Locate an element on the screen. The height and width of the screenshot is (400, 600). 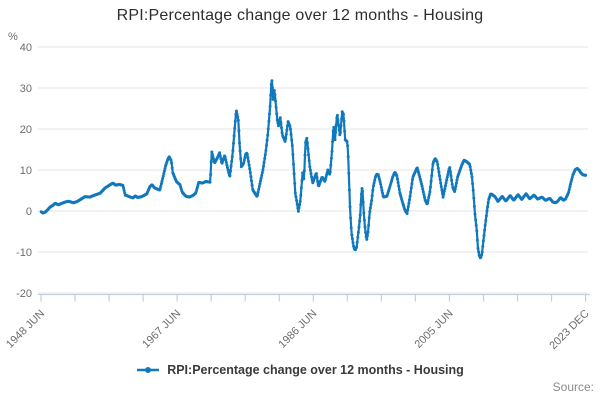
y-tick-label: 0 is located at coordinates (29, 212).